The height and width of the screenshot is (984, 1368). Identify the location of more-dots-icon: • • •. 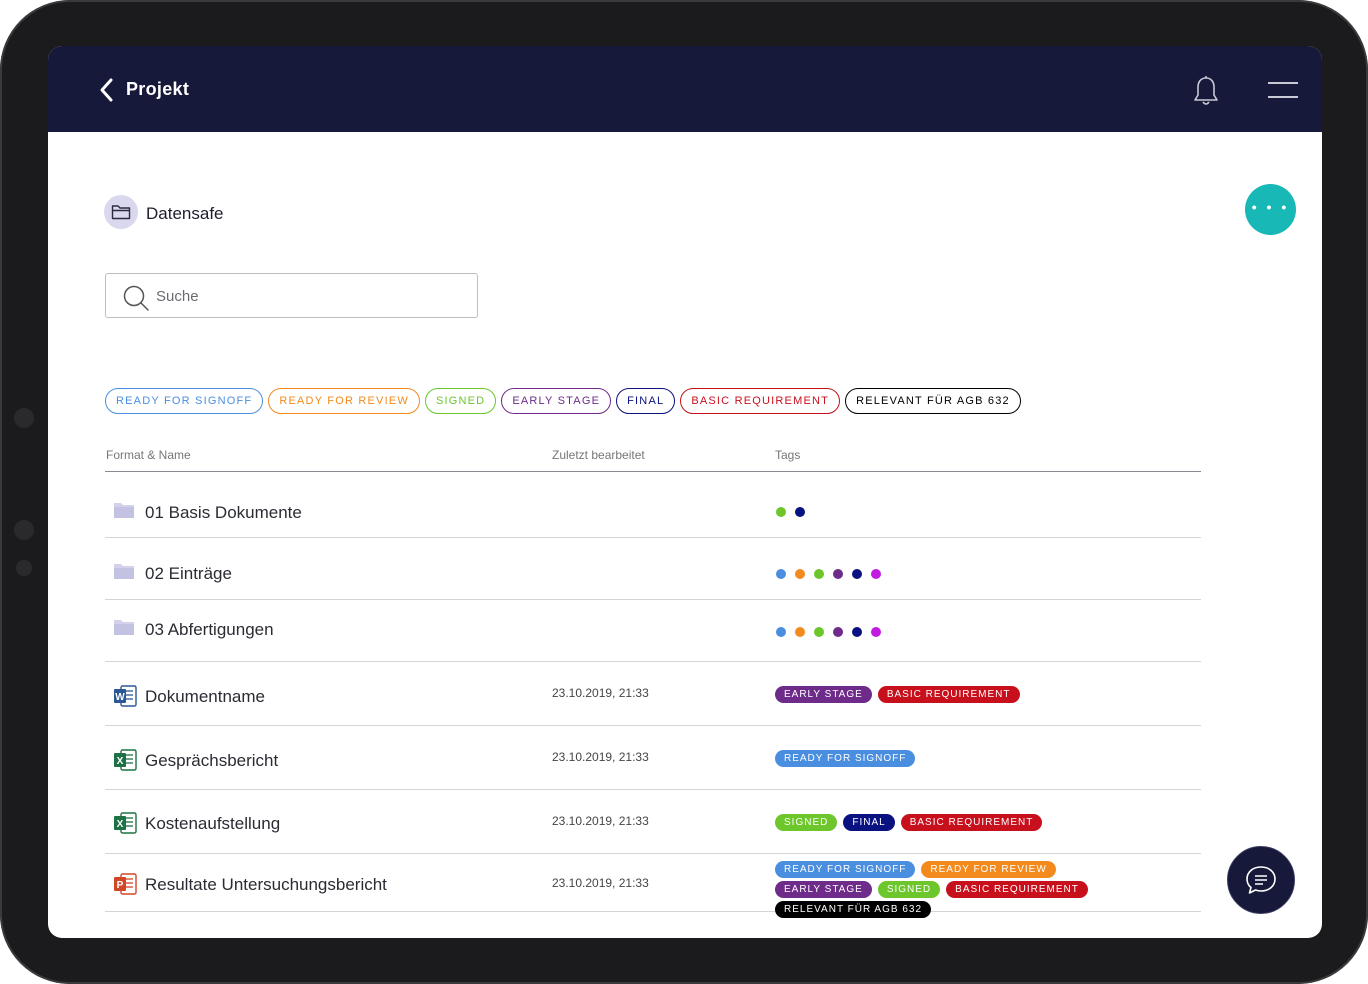
(1270, 206).